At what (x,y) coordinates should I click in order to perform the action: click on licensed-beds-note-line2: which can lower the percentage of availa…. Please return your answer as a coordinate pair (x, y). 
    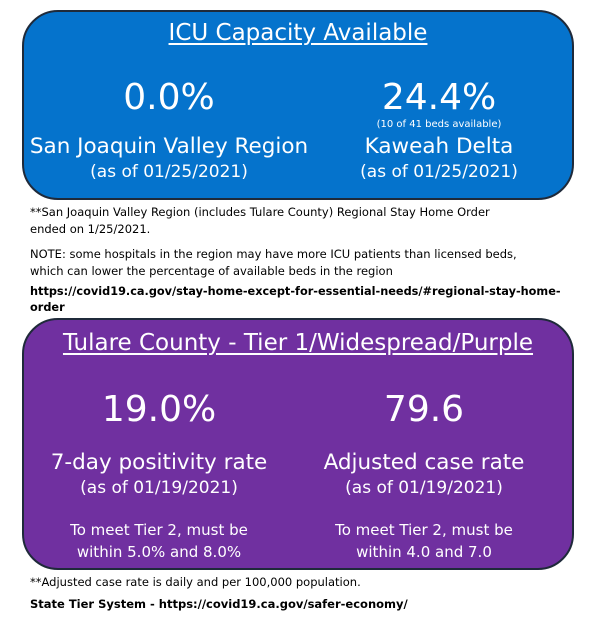
    Looking at the image, I should click on (211, 270).